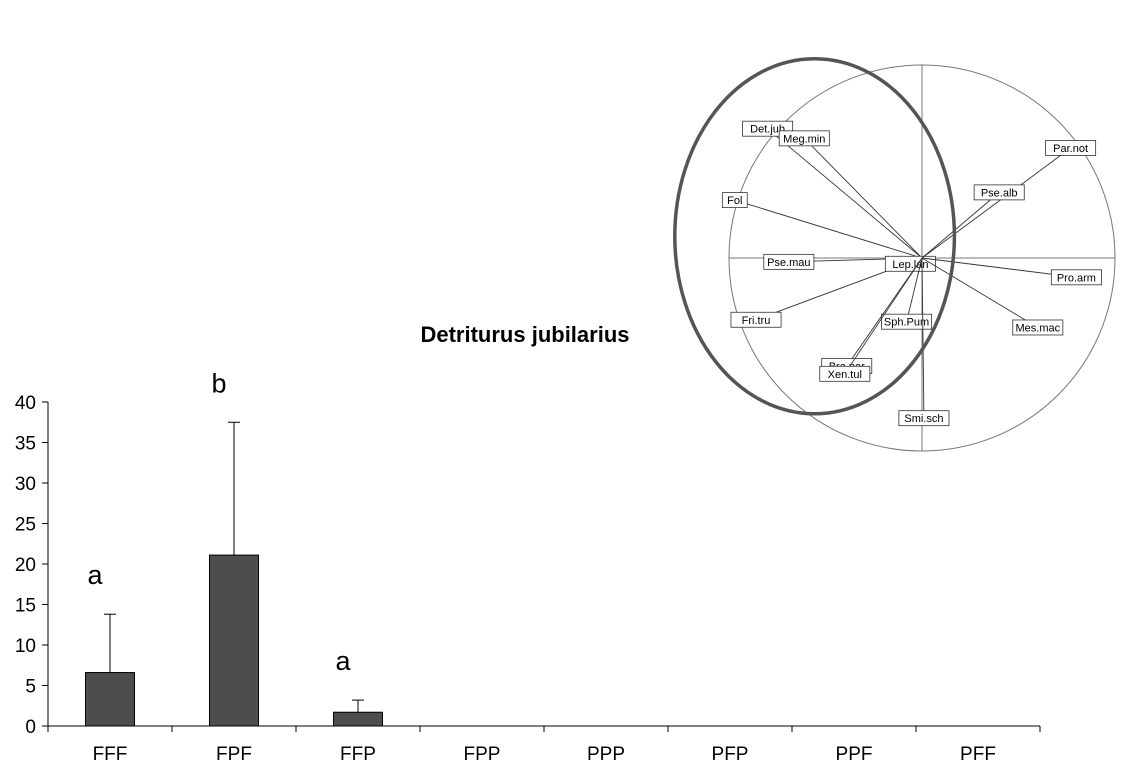 The width and height of the screenshot is (1145, 781). I want to click on pca-vector-label: Meg.min, so click(804, 139).